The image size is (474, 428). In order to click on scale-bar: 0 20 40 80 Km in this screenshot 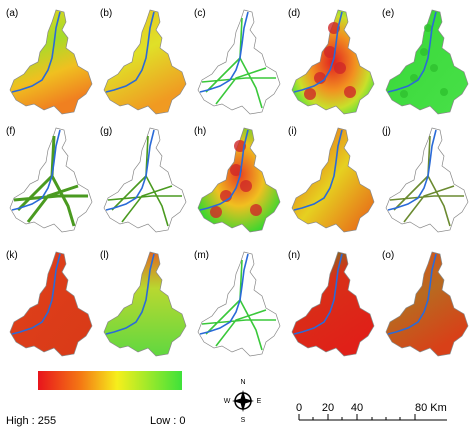, I will do `click(371, 411)`.